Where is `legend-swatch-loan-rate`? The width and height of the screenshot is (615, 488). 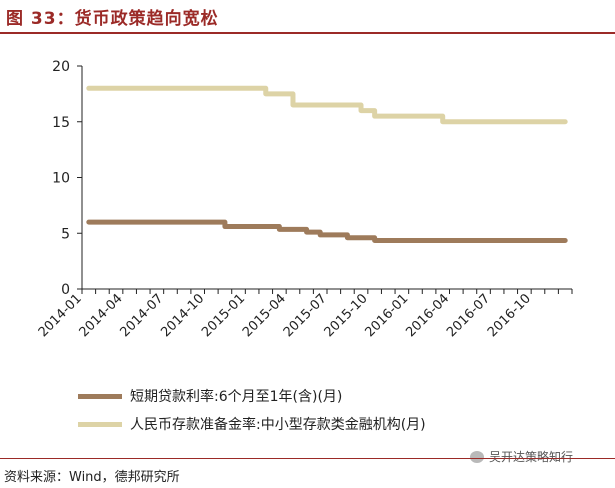
legend-swatch-loan-rate is located at coordinates (100, 396).